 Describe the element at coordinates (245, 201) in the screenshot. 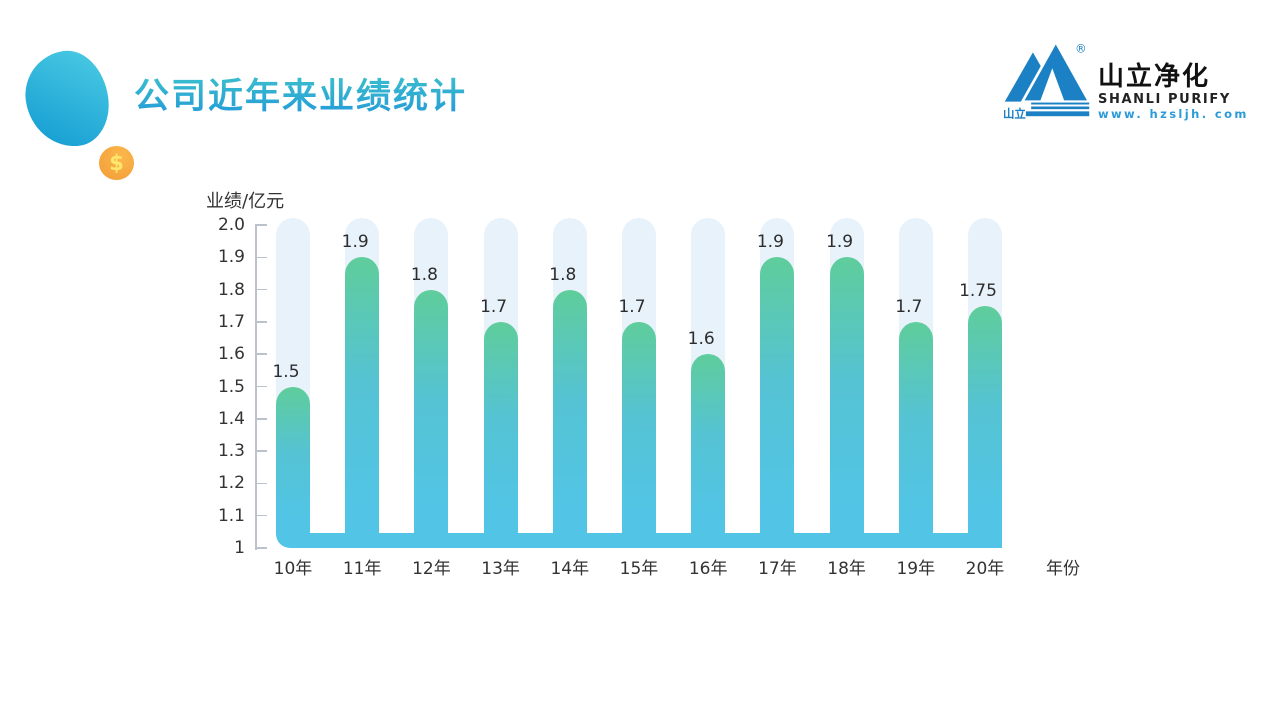

I see `y-axis-title: 业绩/亿元` at that location.